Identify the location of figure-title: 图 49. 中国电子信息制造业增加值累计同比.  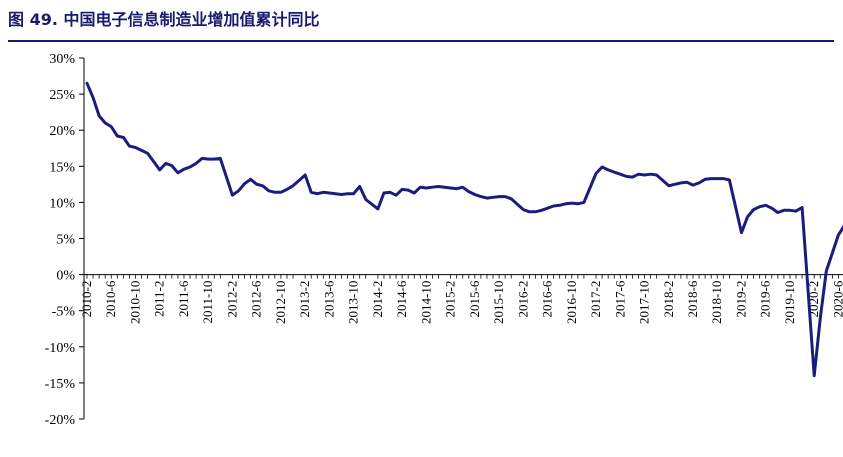
(164, 19).